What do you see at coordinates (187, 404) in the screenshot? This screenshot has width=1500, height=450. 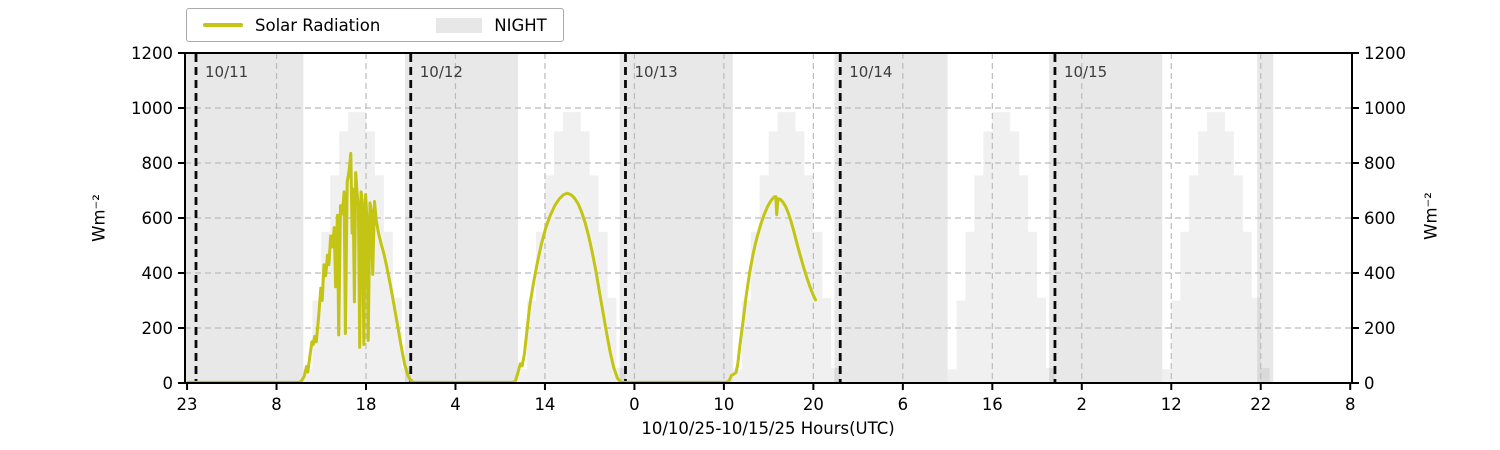 I see `x-tick-label: 23` at bounding box center [187, 404].